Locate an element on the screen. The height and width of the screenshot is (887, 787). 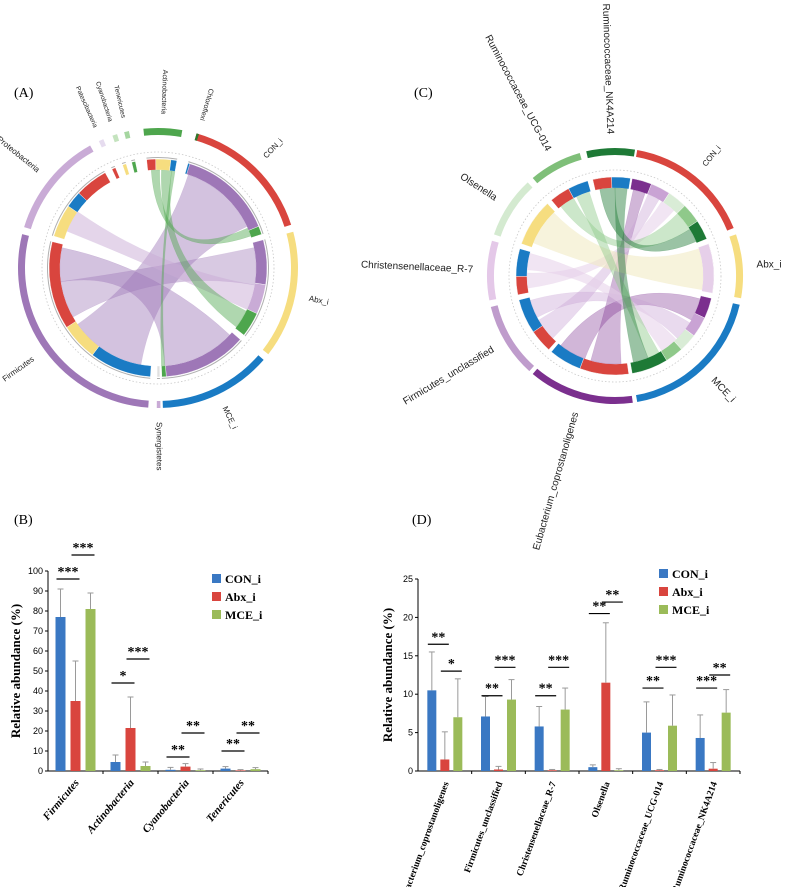
chord-label-ruminococcaceae-nk4a214: Ruminococcaceae_NK4A214 is located at coordinates (608, 68).